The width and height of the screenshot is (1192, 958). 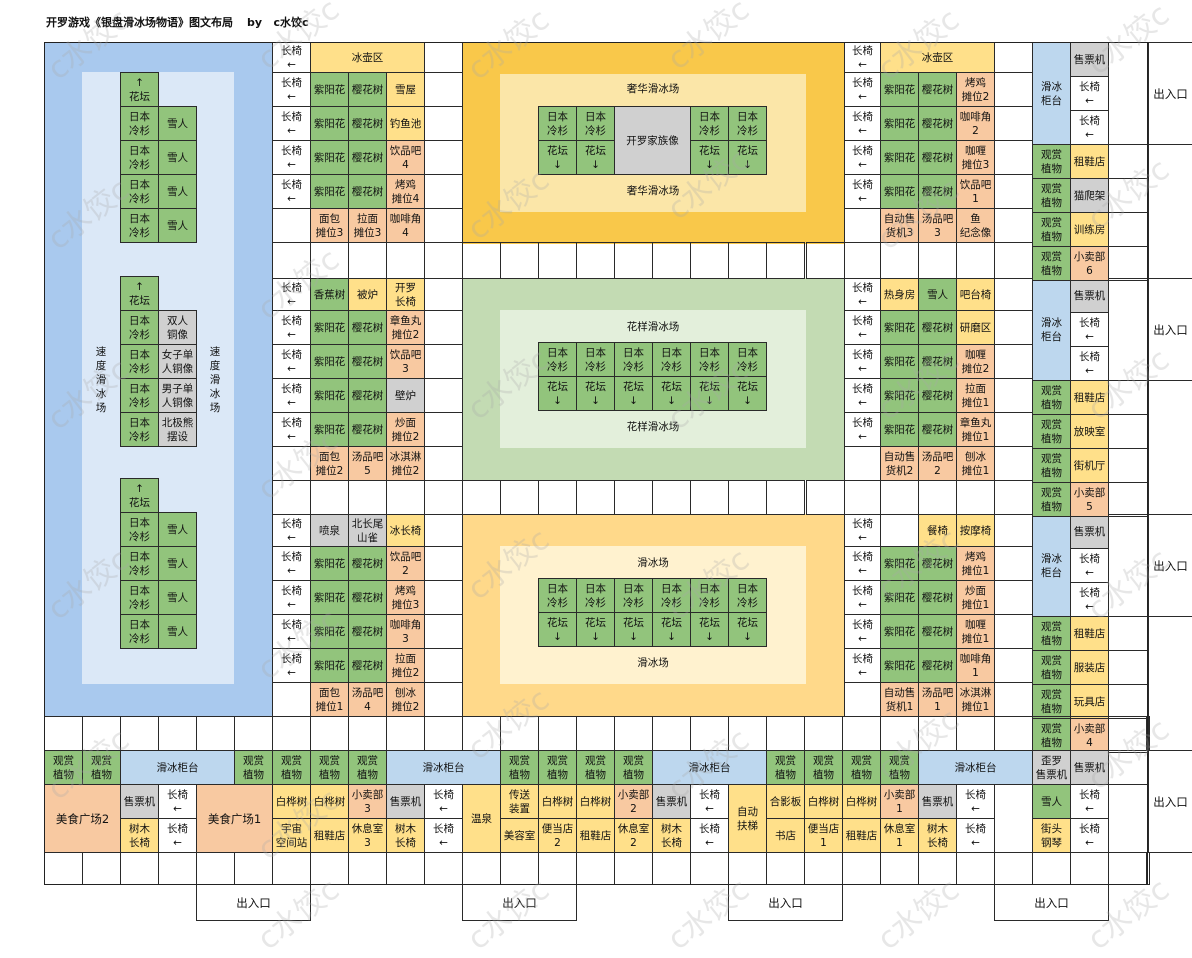 I want to click on snack-shop-3: 小卖部 3, so click(x=367, y=801).